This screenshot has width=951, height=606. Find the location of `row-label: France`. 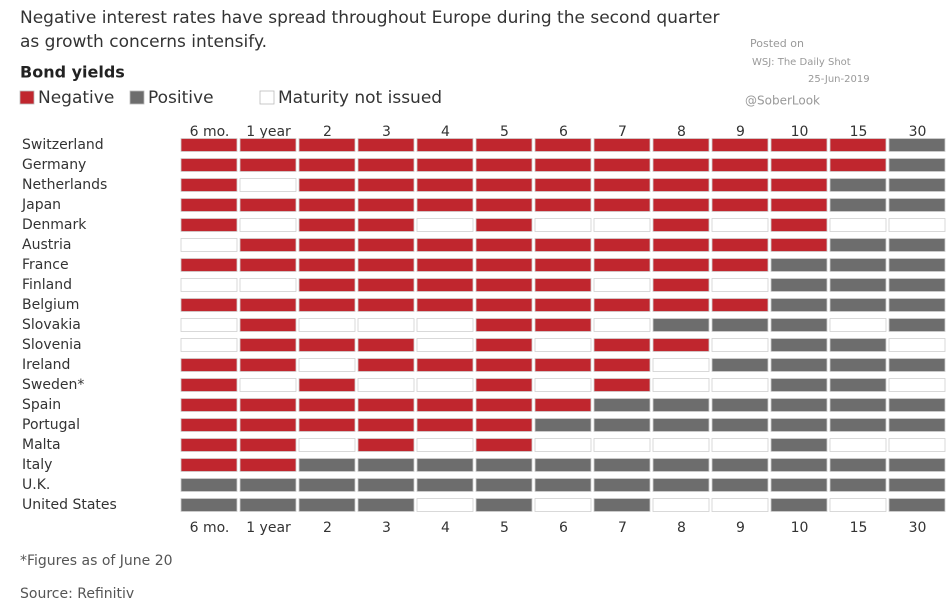

row-label: France is located at coordinates (45, 265).